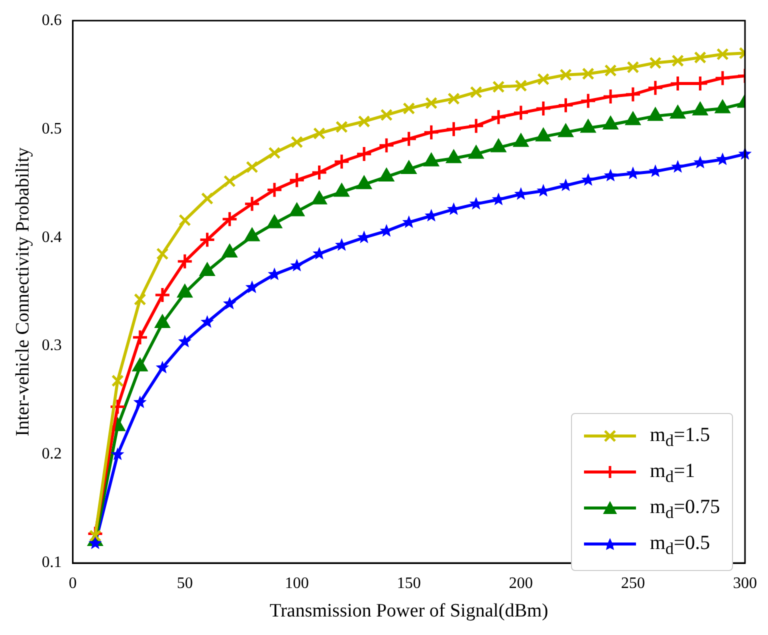 This screenshot has height=635, width=768. What do you see at coordinates (685, 509) in the screenshot?
I see `legend-label: m$_{d}$=0.75` at bounding box center [685, 509].